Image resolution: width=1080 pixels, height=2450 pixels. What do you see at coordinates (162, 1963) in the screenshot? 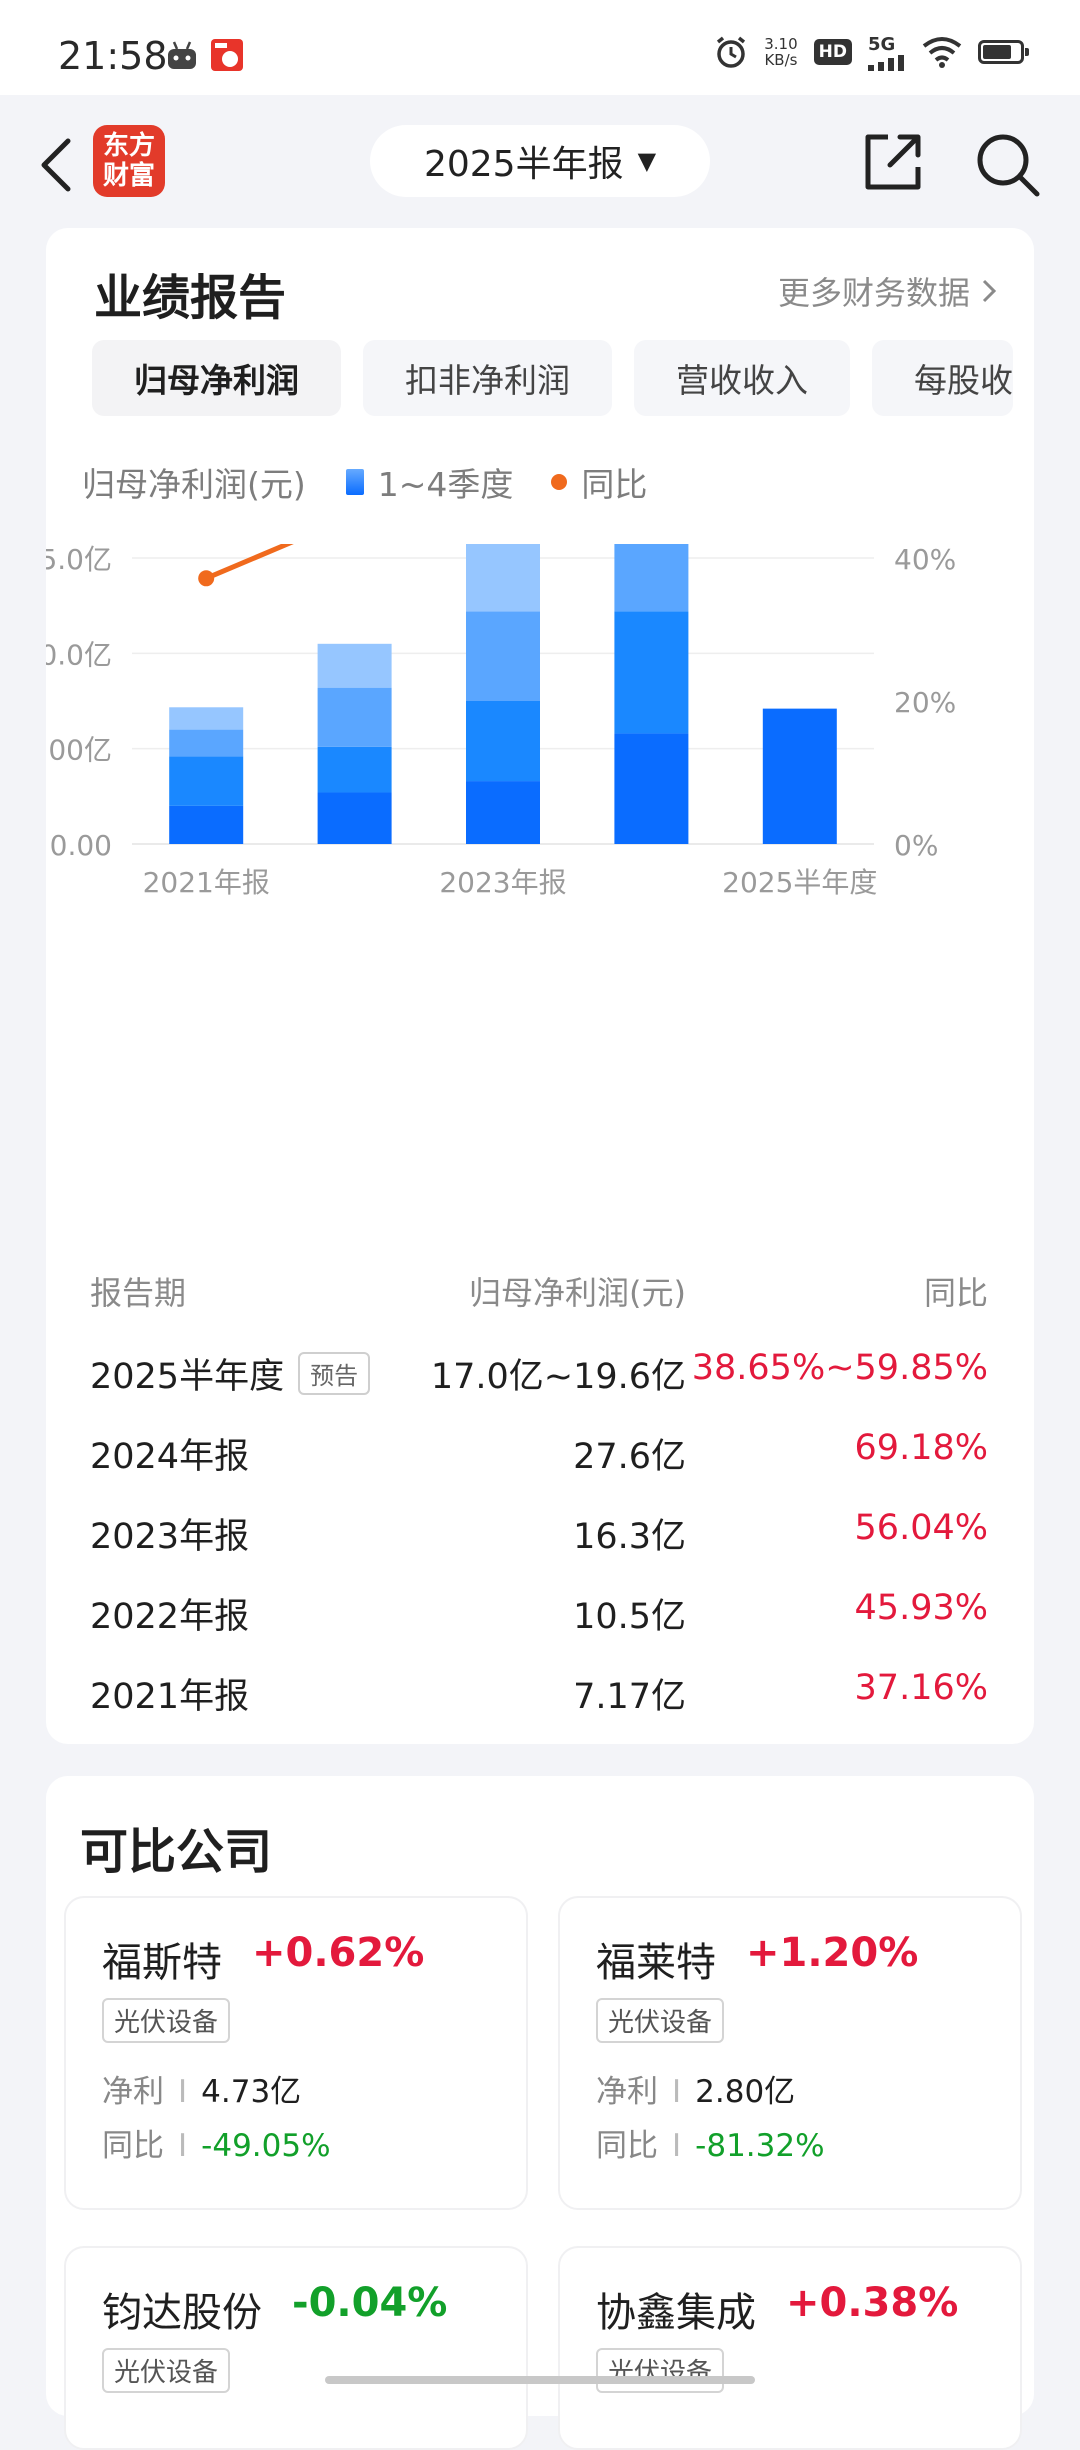
I see `peer-name: 福斯特` at bounding box center [162, 1963].